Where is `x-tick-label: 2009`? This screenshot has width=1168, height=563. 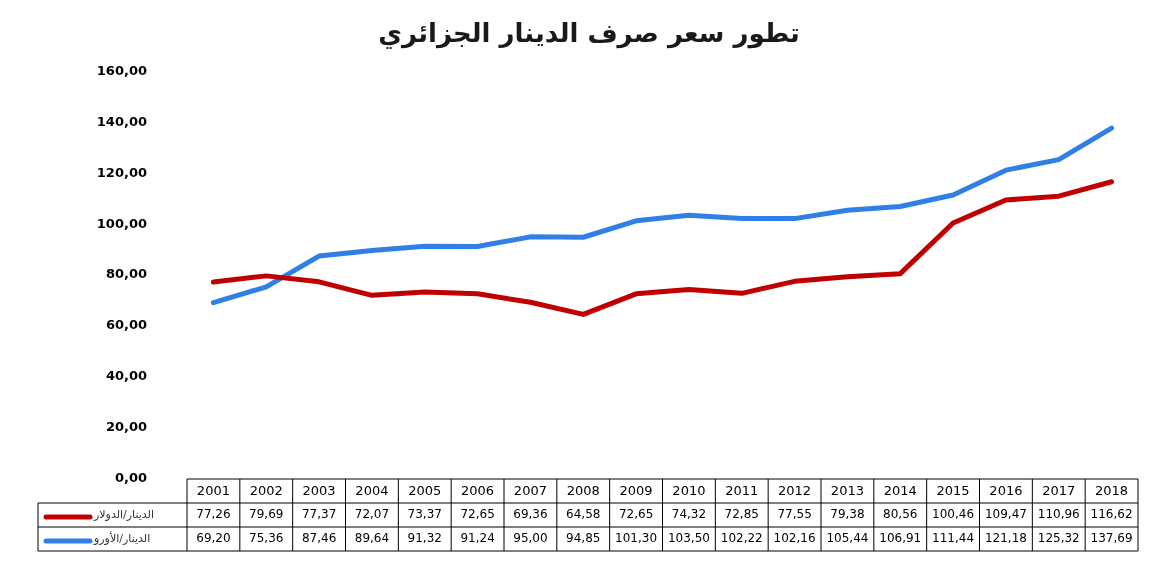
x-tick-label: 2009 is located at coordinates (636, 491).